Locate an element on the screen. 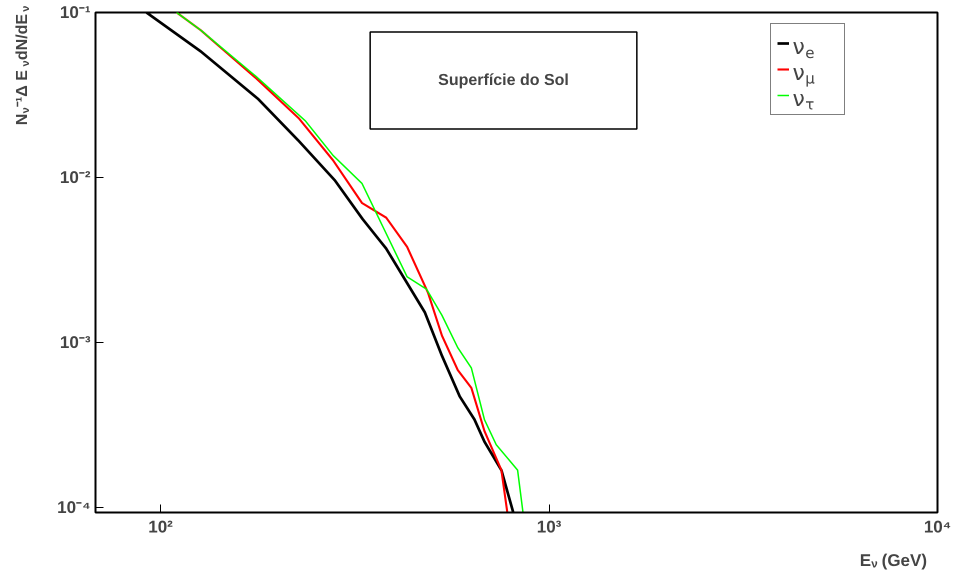 The image size is (954, 570). annotation: Superfície do Sol is located at coordinates (503, 80).